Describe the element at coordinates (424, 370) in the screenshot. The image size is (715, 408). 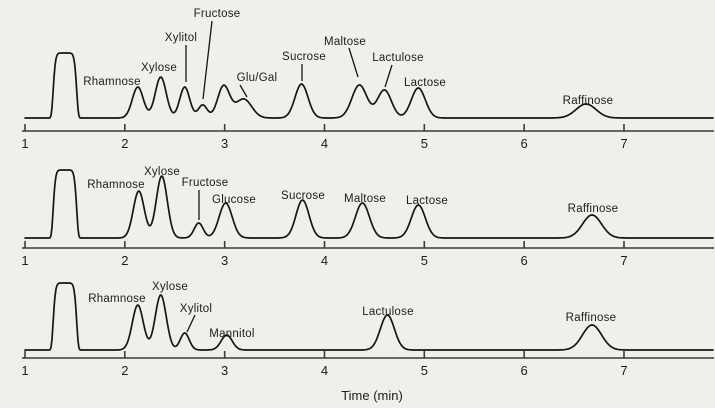
I see `x-tick-label-bottom-5: 5` at that location.